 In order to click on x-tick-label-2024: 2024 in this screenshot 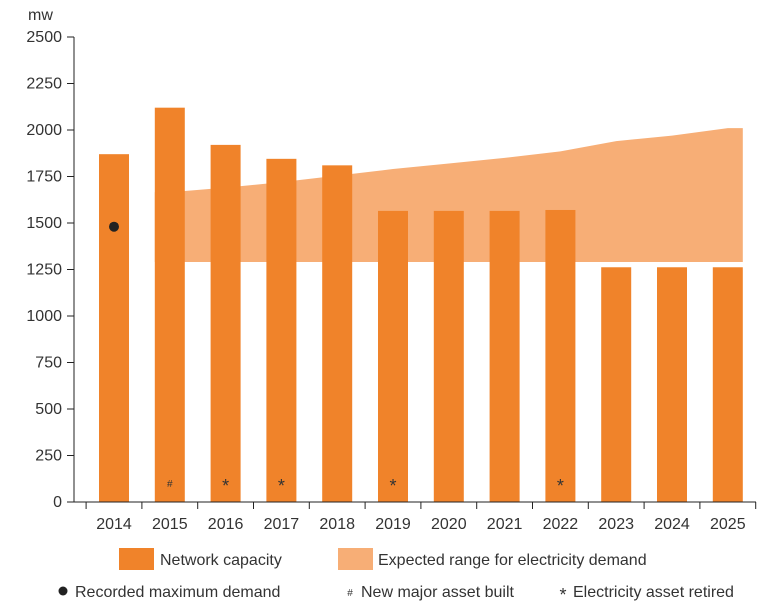, I will do `click(672, 524)`.